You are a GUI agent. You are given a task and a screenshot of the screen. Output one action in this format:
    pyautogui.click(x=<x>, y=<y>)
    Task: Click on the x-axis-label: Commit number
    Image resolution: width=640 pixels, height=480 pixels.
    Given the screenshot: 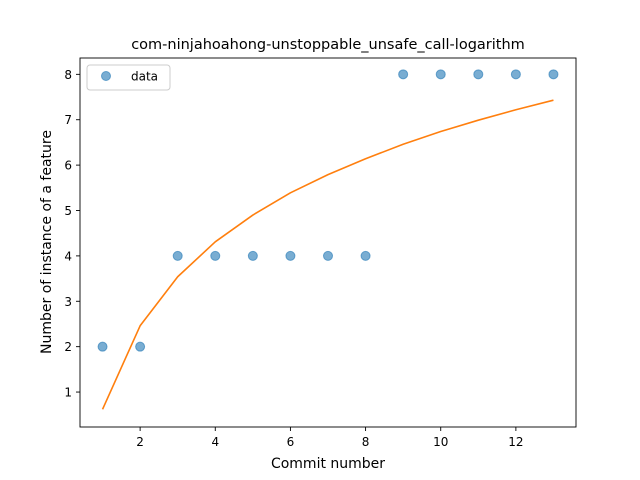 What is the action you would take?
    pyautogui.click(x=328, y=464)
    